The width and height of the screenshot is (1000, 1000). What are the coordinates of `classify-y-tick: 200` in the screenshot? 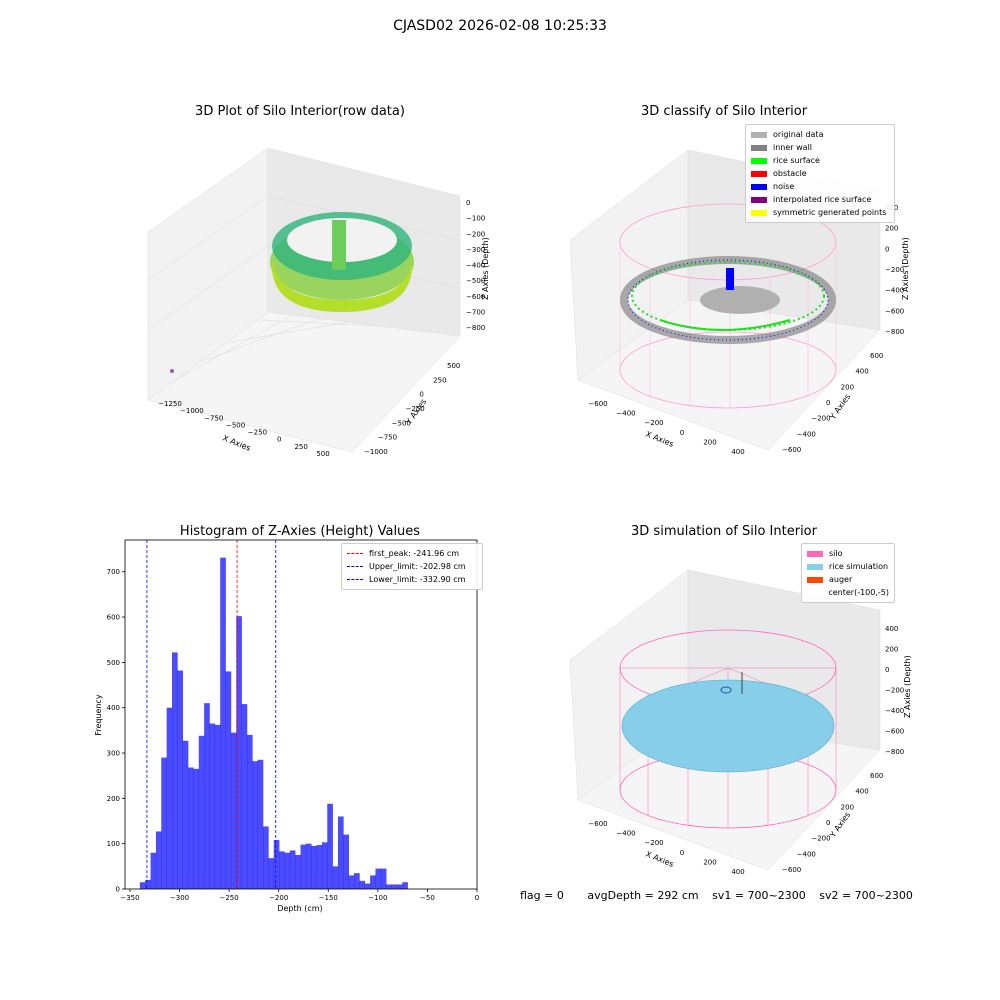 It's located at (847, 387).